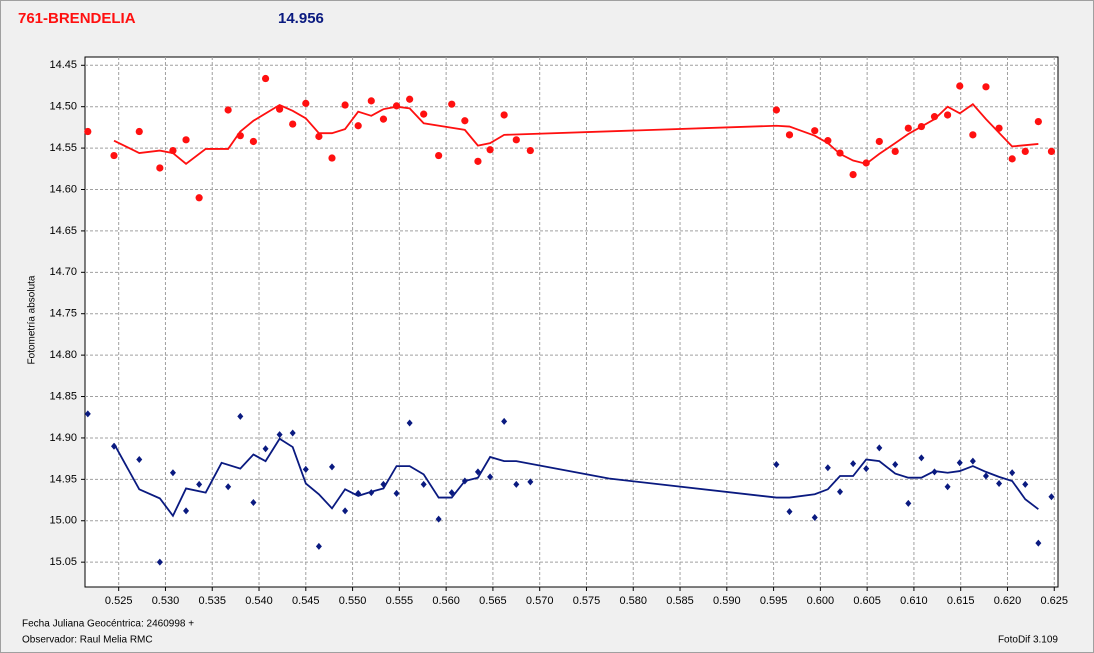  What do you see at coordinates (633, 601) in the screenshot?
I see `x-tick-label: 0.580` at bounding box center [633, 601].